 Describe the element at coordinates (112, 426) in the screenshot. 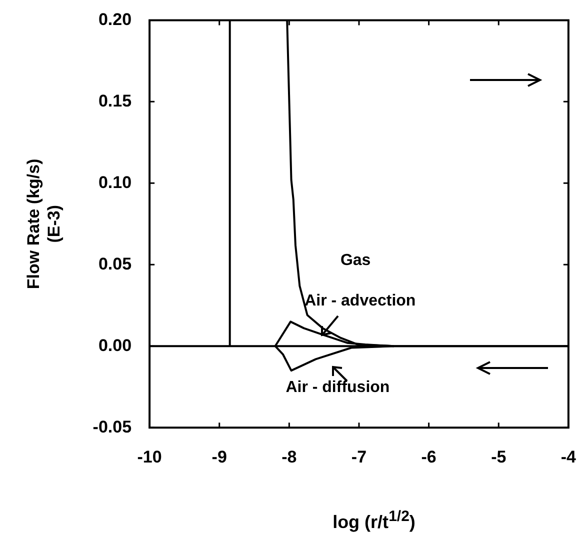

I see `y-tick-label: -0.05` at that location.